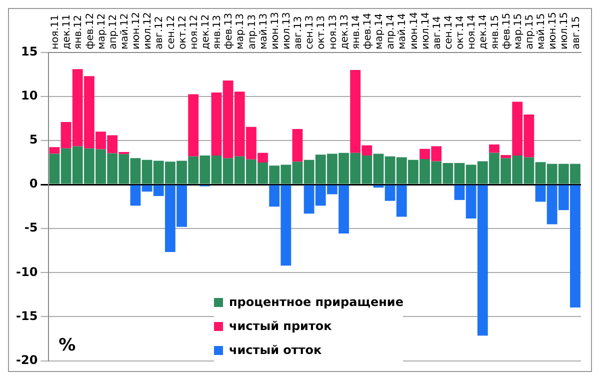 This screenshot has width=600, height=380. Describe the element at coordinates (380, 31) in the screenshot. I see `x-tick-label: мар.14` at that location.